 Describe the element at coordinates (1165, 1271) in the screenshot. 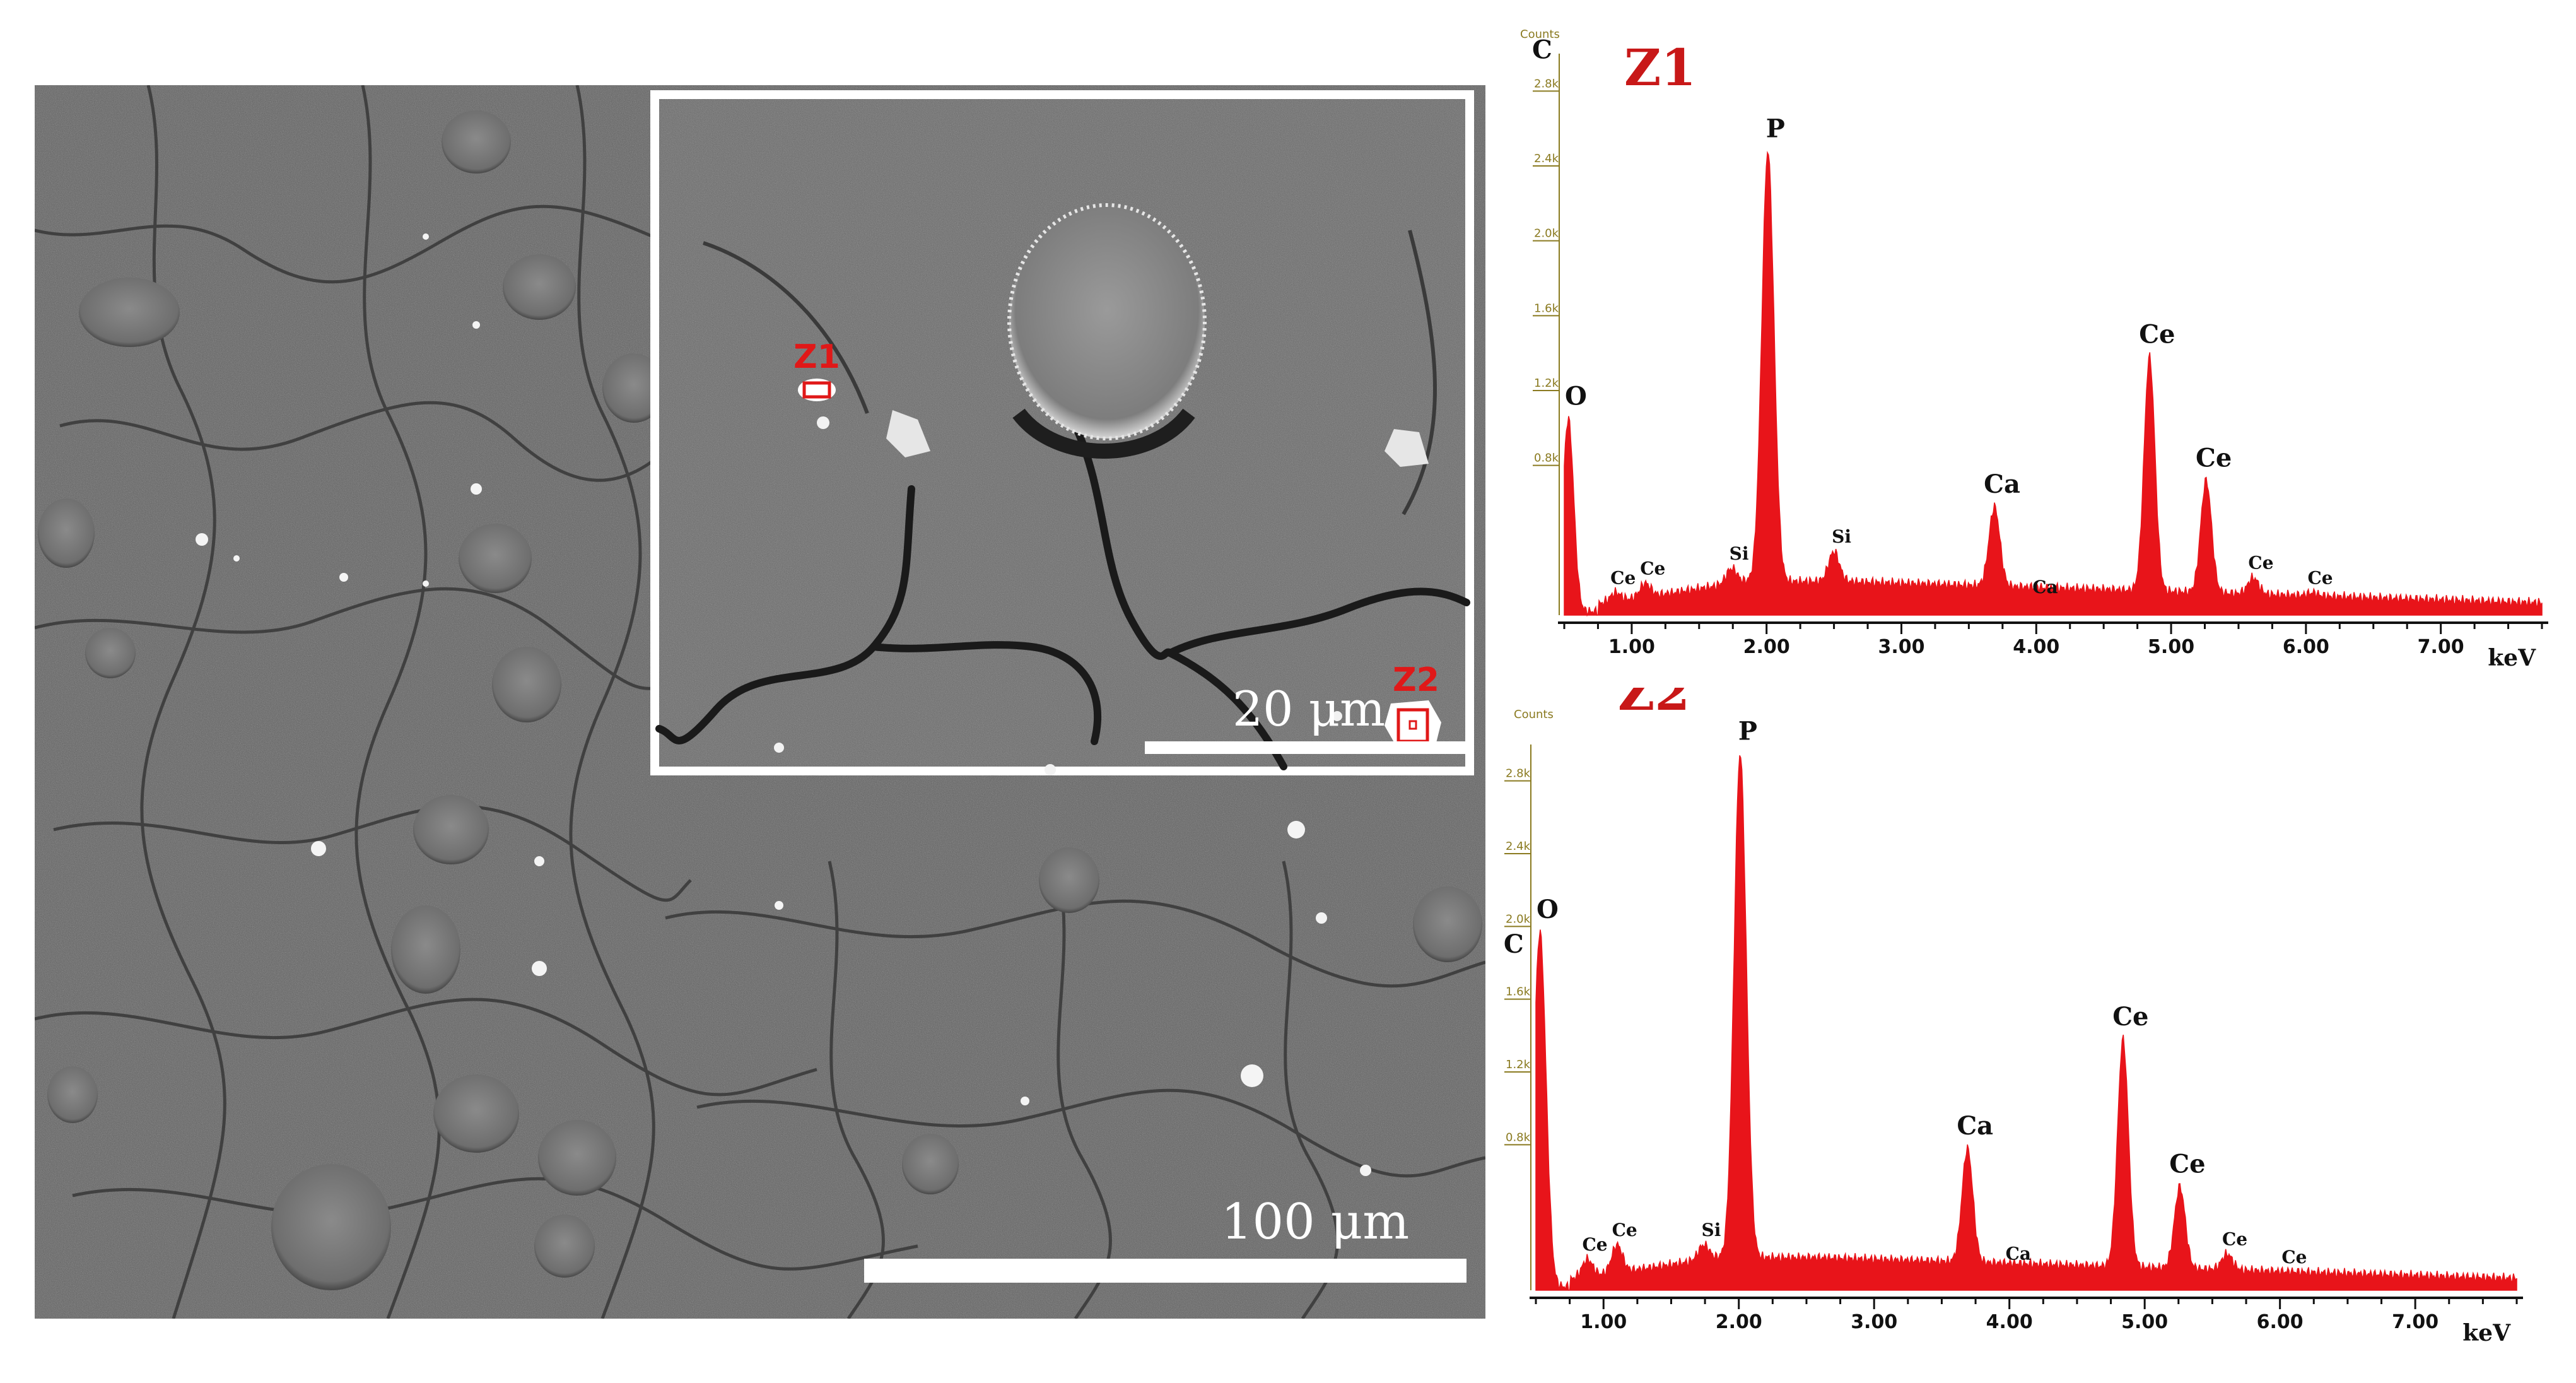

I see `main-scale-bar` at that location.